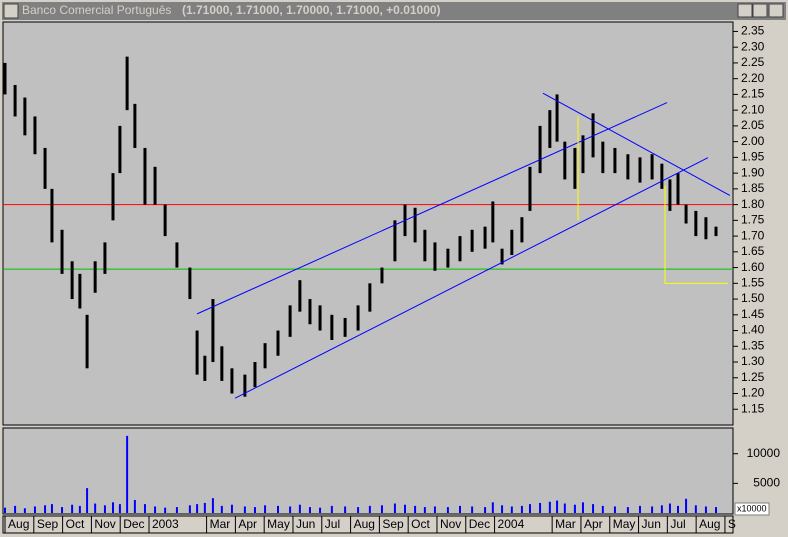 This screenshot has width=788, height=537. I want to click on y-tick-label: 1.25, so click(753, 377).